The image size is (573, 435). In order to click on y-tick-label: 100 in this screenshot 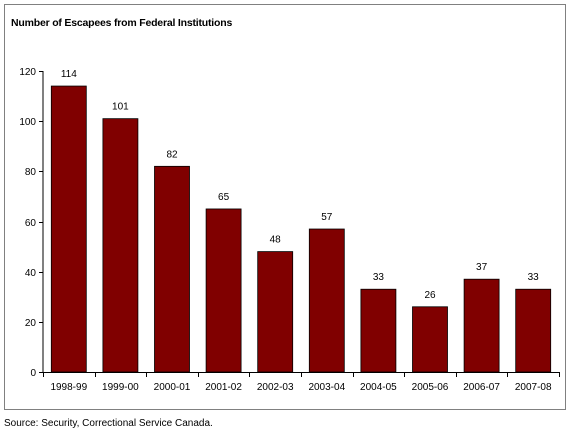, I will do `click(27, 122)`.